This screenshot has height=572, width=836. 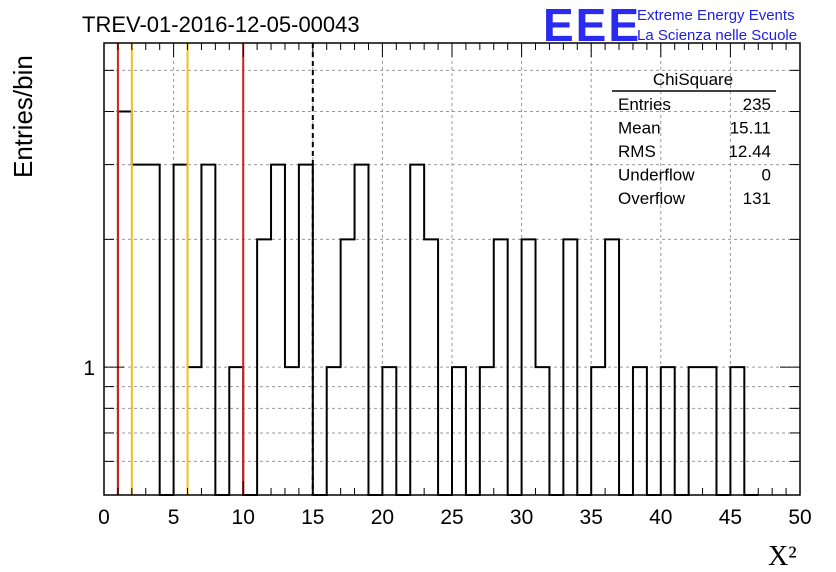 What do you see at coordinates (750, 128) in the screenshot?
I see `stats-row-value: 15.11` at bounding box center [750, 128].